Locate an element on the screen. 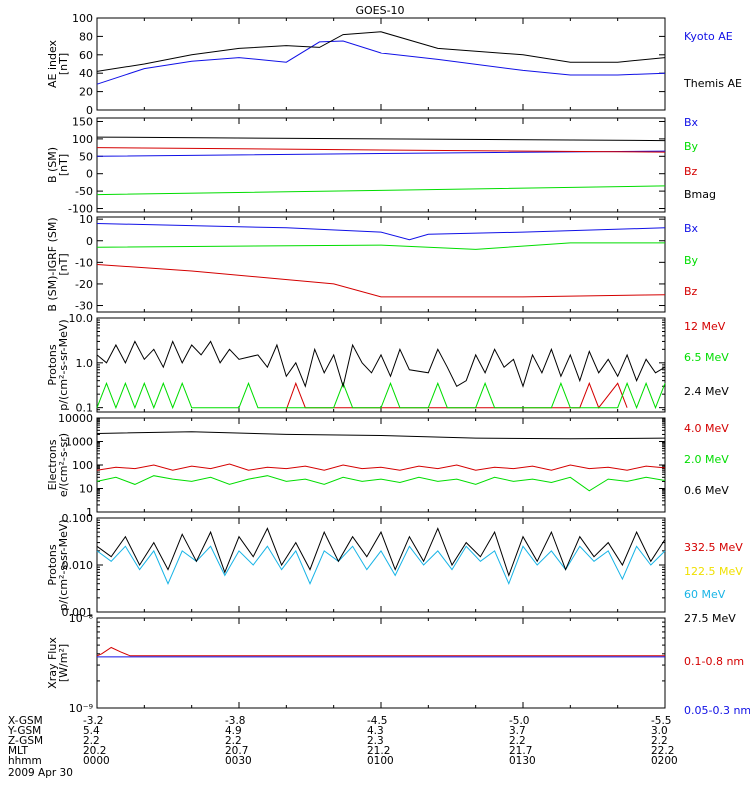  series-12-mev is located at coordinates (456, 395).